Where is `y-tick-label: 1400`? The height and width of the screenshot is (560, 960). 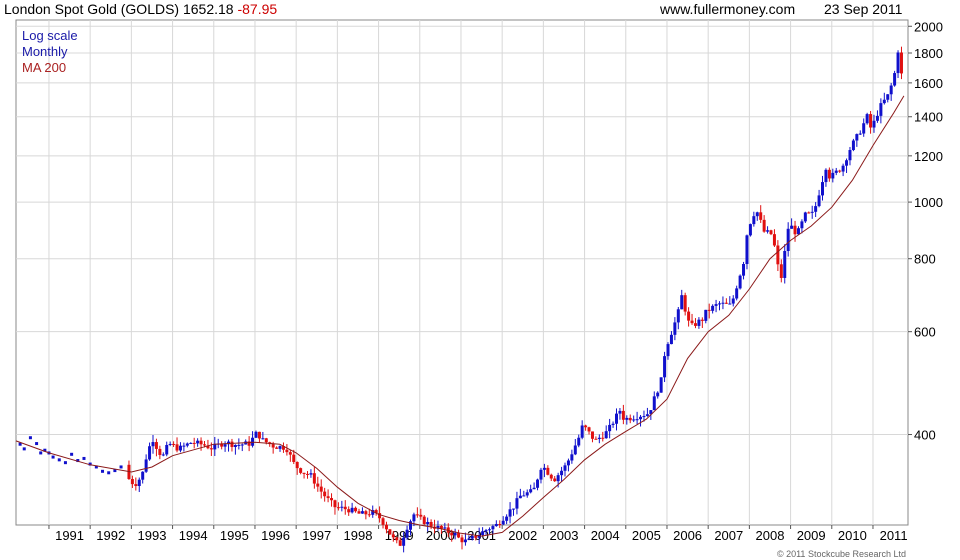
y-tick-label: 1400 is located at coordinates (928, 117).